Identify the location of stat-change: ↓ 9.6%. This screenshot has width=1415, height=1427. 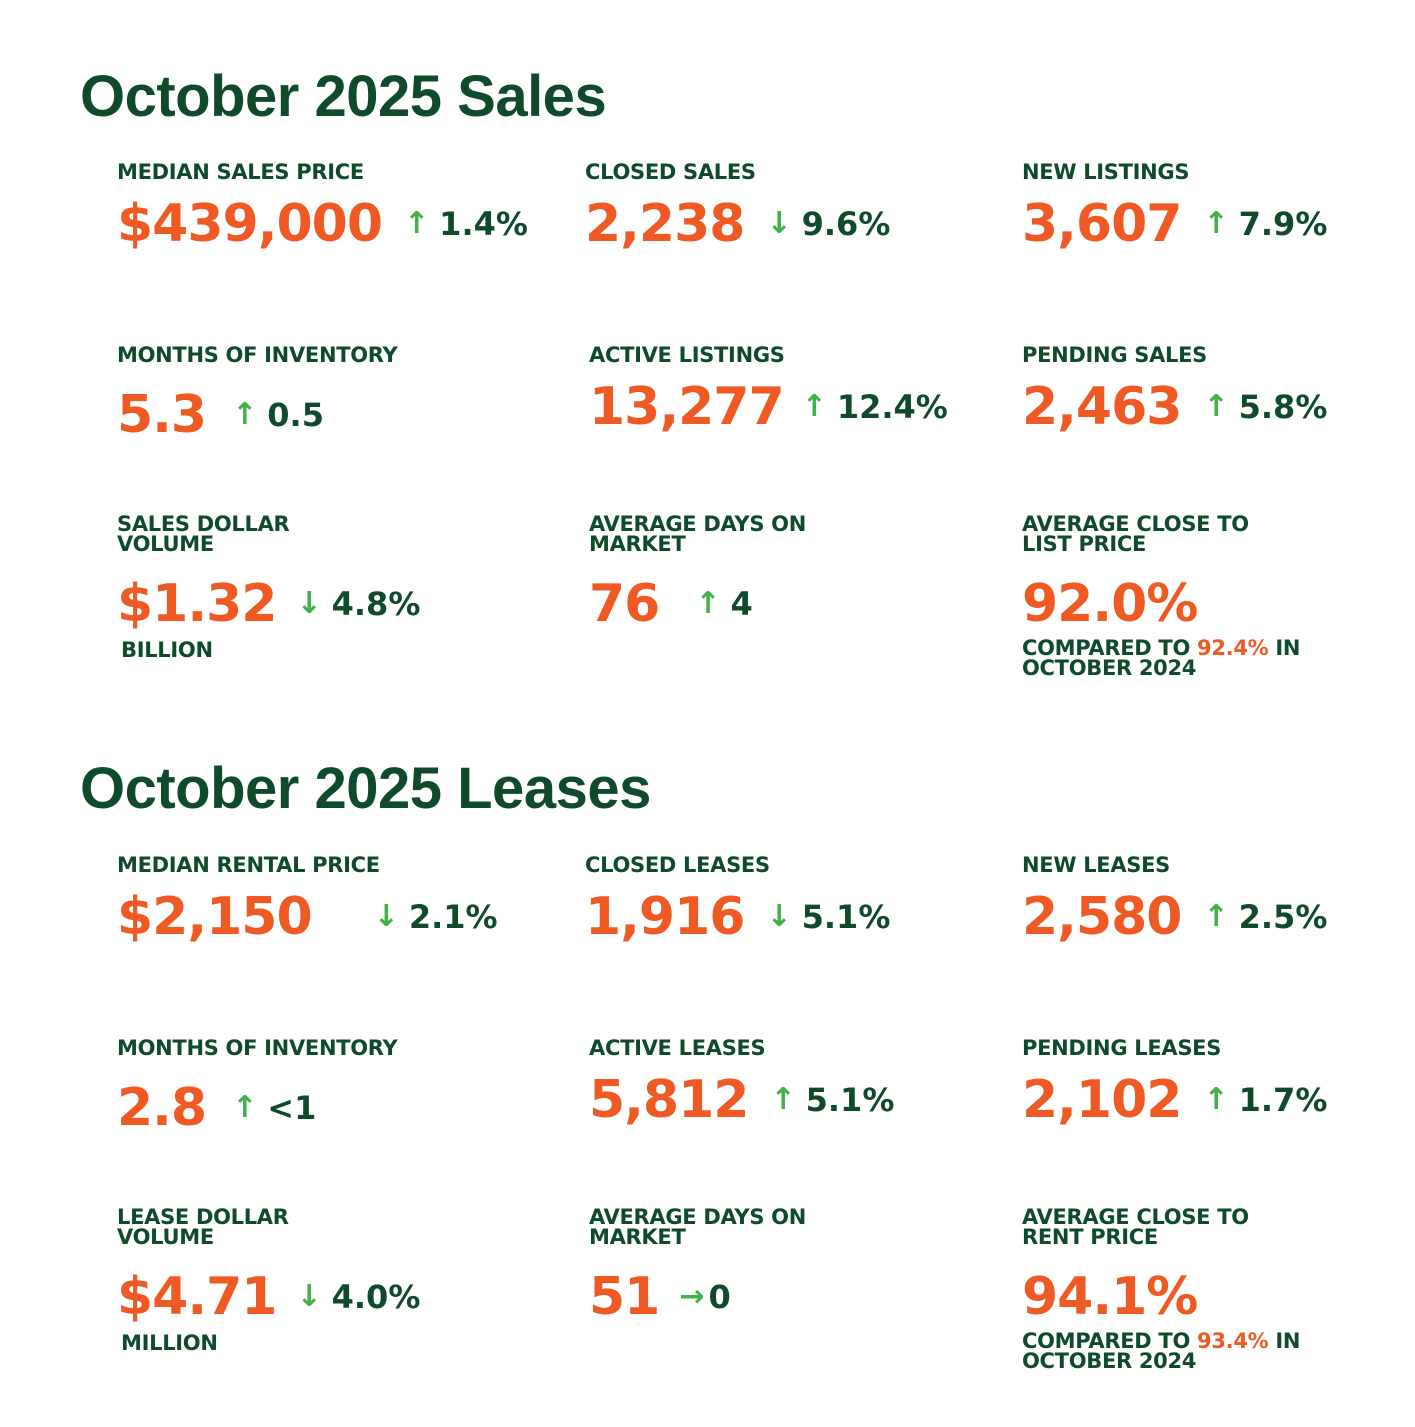
(828, 224).